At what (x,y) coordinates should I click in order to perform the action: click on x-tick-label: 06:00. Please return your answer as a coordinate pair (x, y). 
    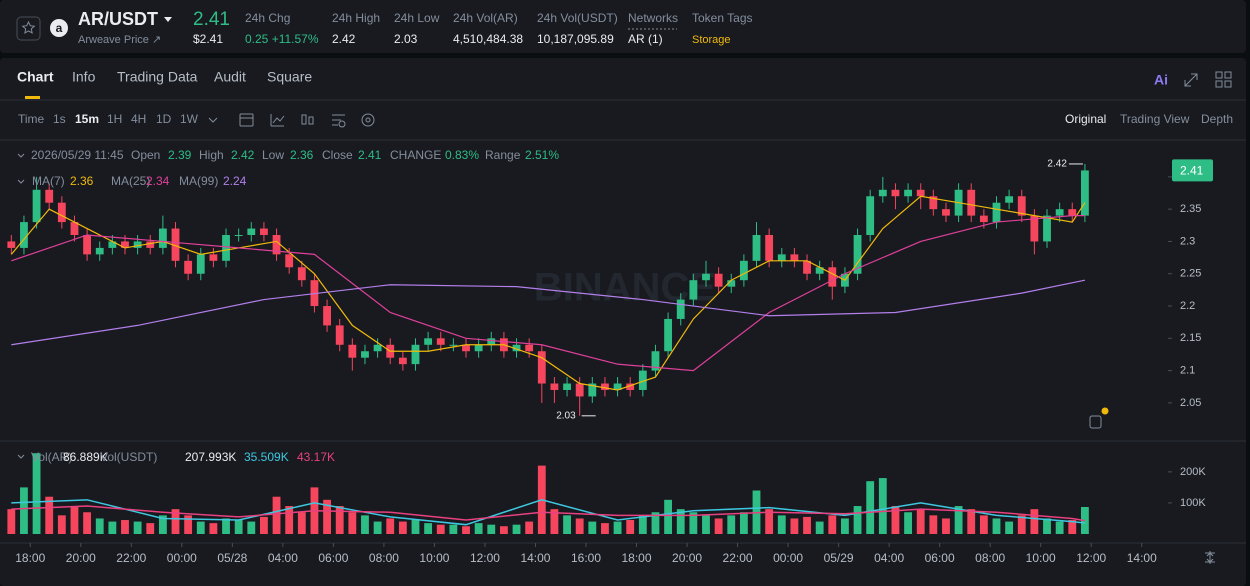
    Looking at the image, I should click on (940, 558).